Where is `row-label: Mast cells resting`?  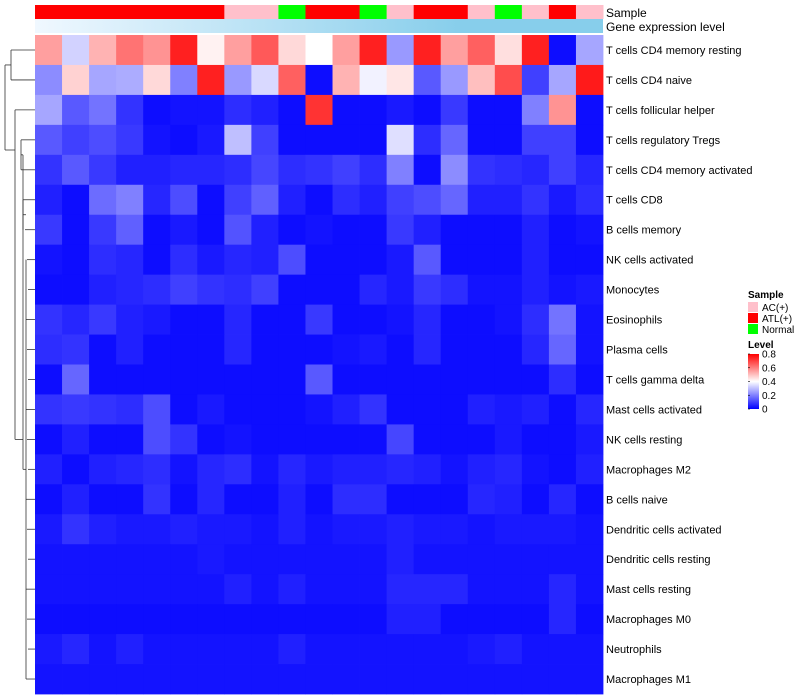
row-label: Mast cells resting is located at coordinates (648, 590).